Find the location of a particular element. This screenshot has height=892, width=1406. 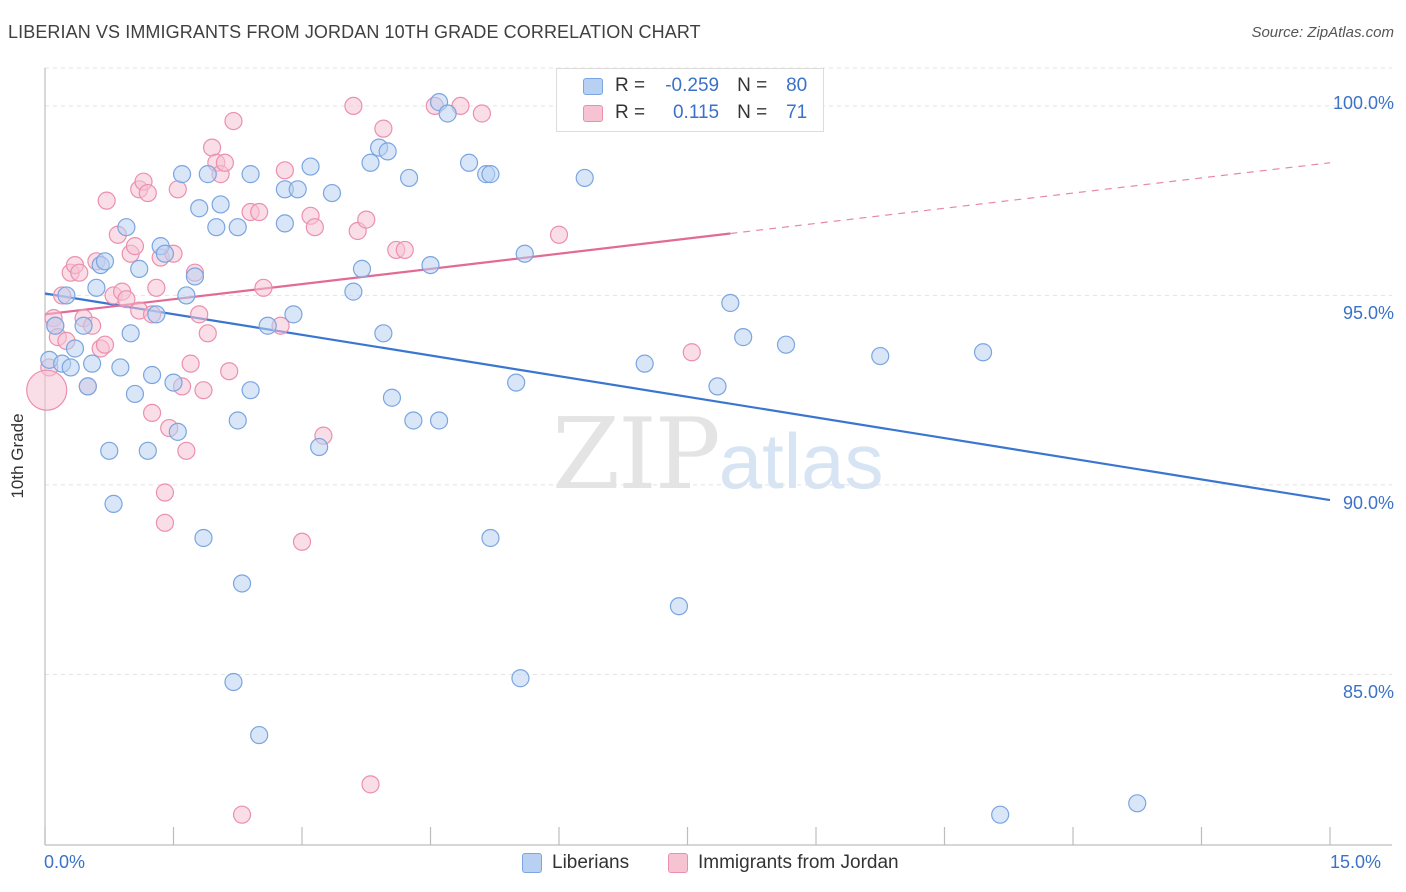

r-label: R = is located at coordinates (630, 112).